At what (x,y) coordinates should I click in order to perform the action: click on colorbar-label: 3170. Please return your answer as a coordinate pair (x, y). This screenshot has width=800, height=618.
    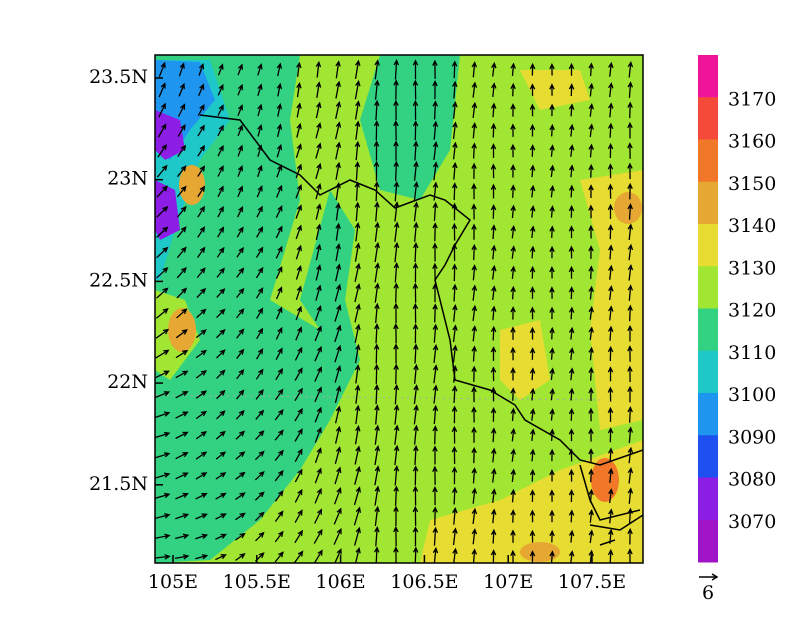
    Looking at the image, I should click on (752, 99).